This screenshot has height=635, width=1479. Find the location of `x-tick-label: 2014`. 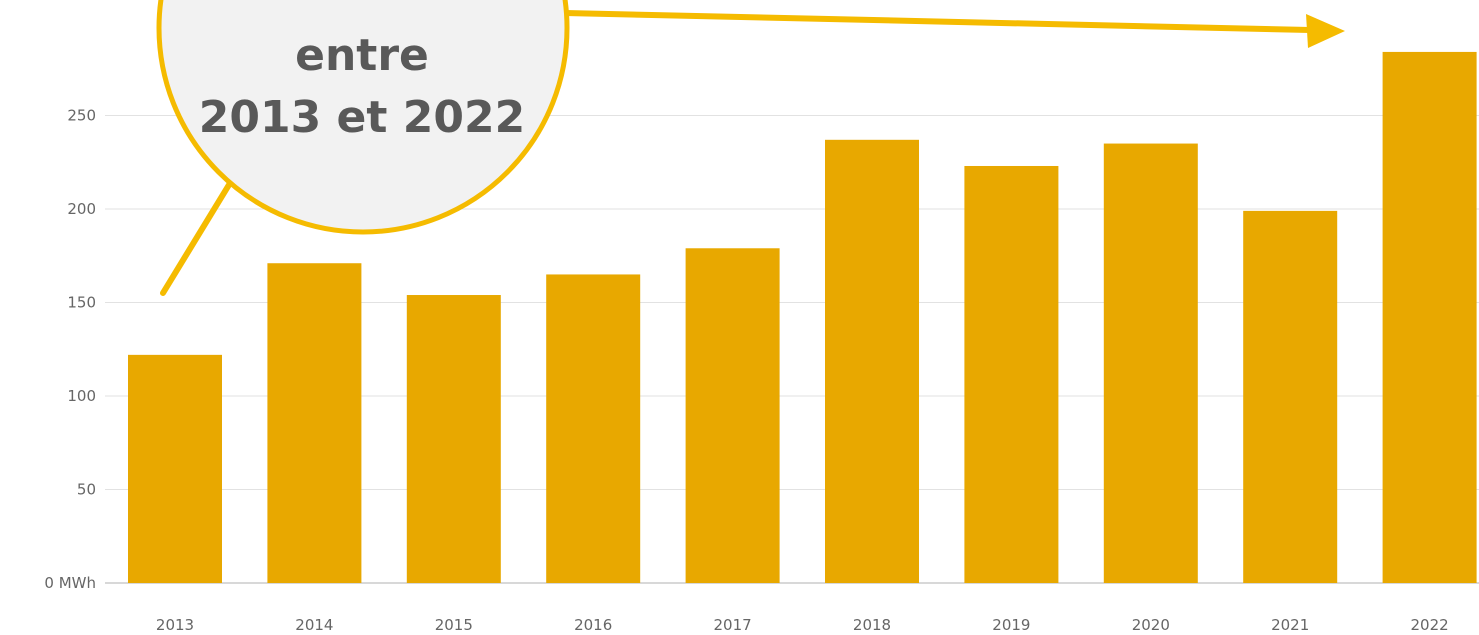

x-tick-label: 2014 is located at coordinates (314, 625).